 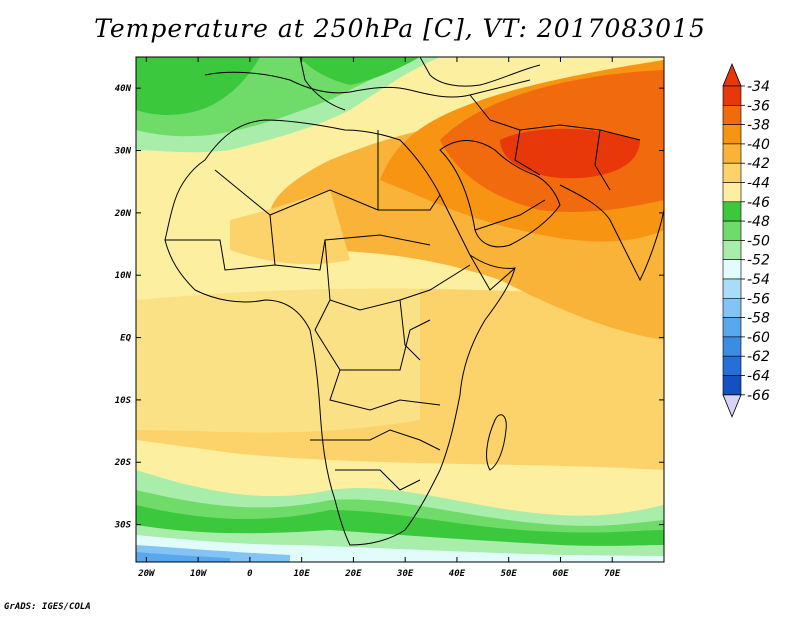 I want to click on lon-label: 30E, so click(x=405, y=574).